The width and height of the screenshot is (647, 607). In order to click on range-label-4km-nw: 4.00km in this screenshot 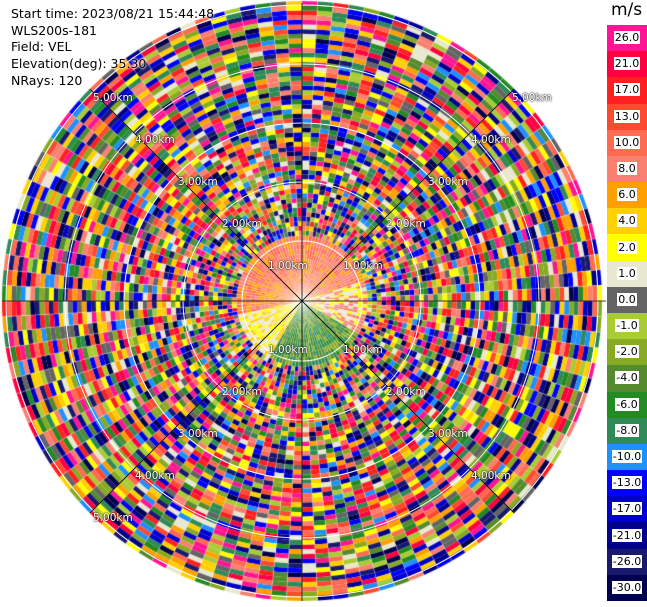, I will do `click(155, 140)`.